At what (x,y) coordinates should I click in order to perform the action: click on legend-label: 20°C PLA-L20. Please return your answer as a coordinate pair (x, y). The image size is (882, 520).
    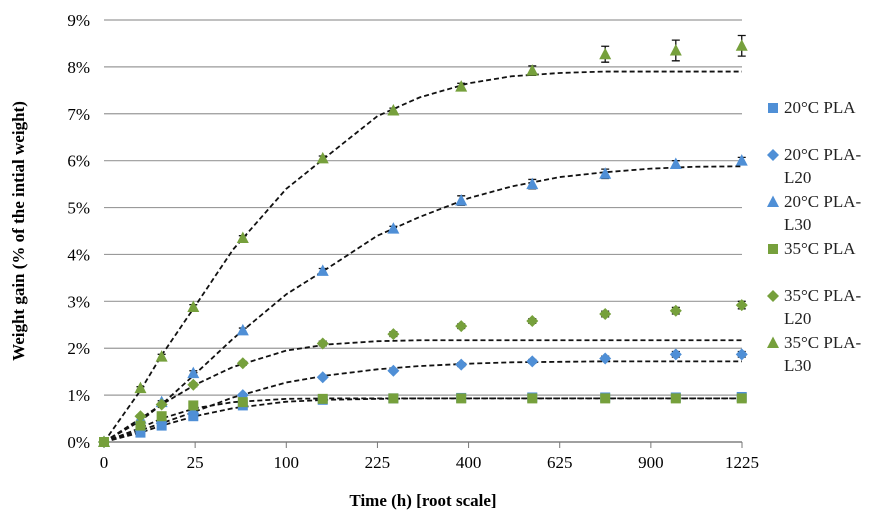
    Looking at the image, I should click on (823, 166).